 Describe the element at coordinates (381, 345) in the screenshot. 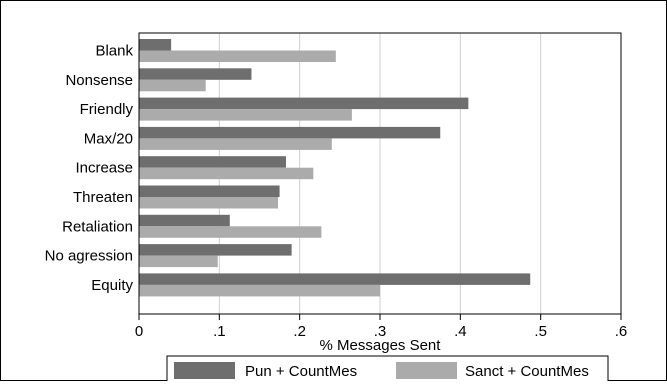

I see `x-axis-title: % Messages Sent` at that location.